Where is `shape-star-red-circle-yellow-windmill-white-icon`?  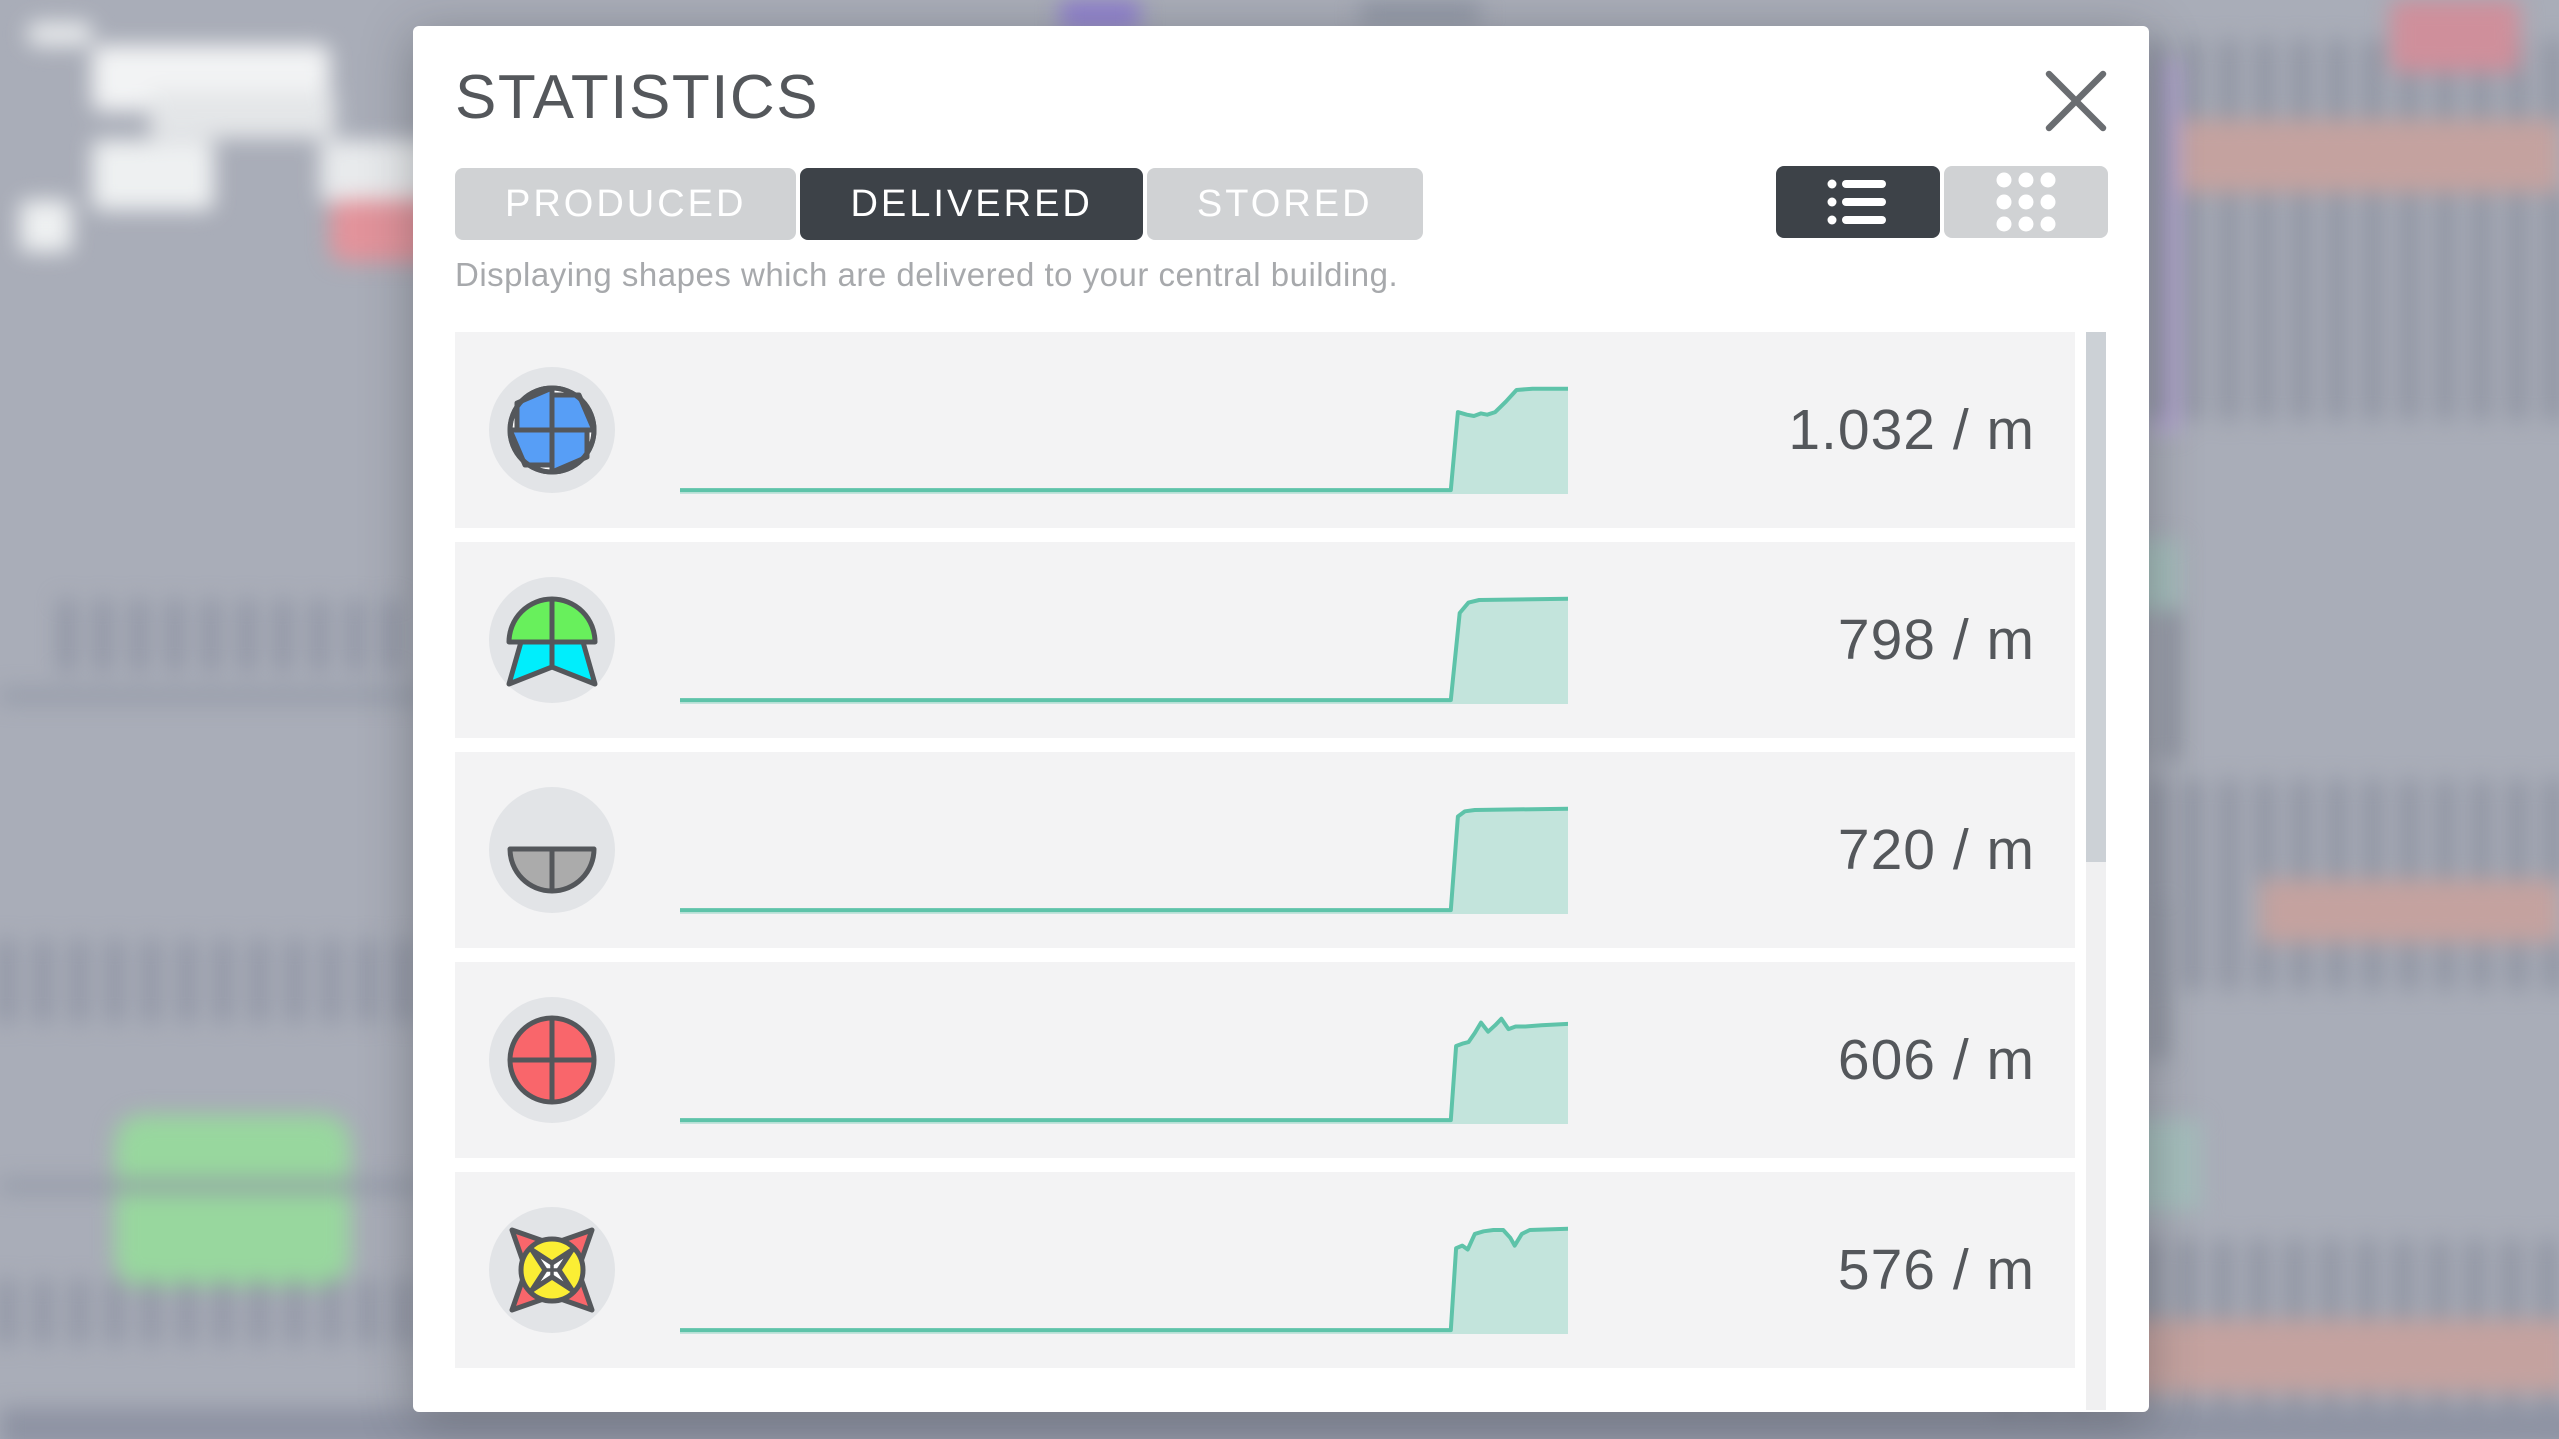 shape-star-red-circle-yellow-windmill-white-icon is located at coordinates (552, 1270).